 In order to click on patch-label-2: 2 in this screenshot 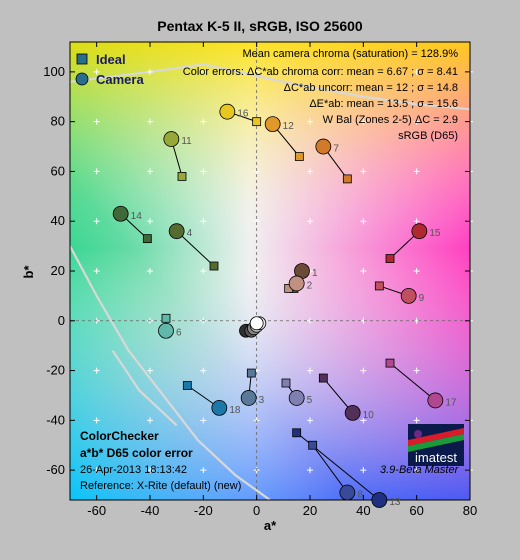, I will do `click(310, 285)`.